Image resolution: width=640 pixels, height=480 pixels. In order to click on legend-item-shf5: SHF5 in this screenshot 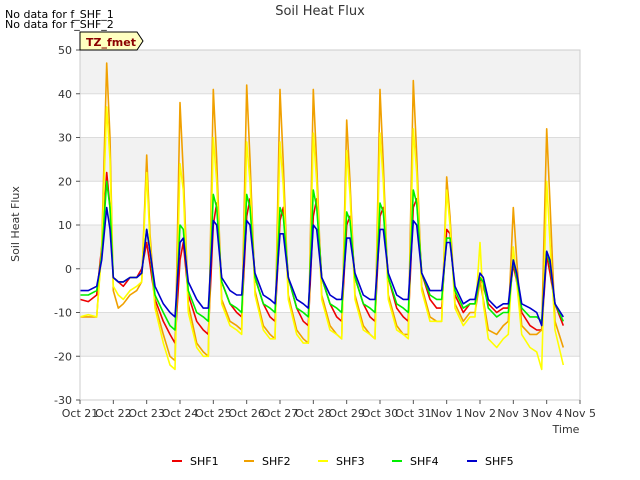, I will do `click(490, 461)`.